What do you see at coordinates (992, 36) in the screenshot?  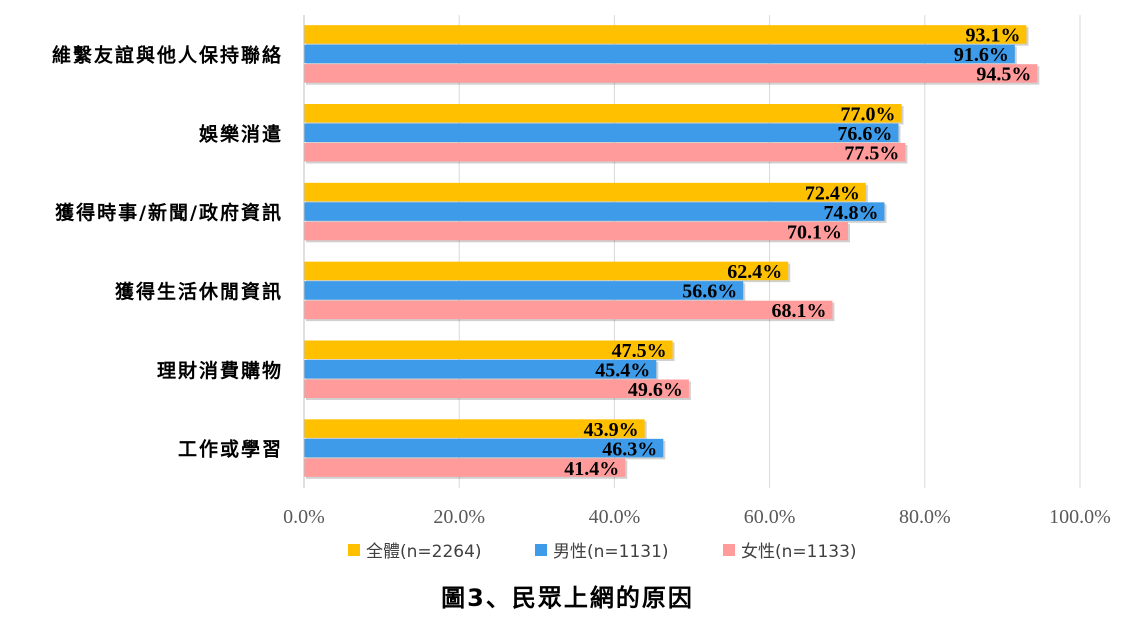 I see `data-label: 93.1%` at bounding box center [992, 36].